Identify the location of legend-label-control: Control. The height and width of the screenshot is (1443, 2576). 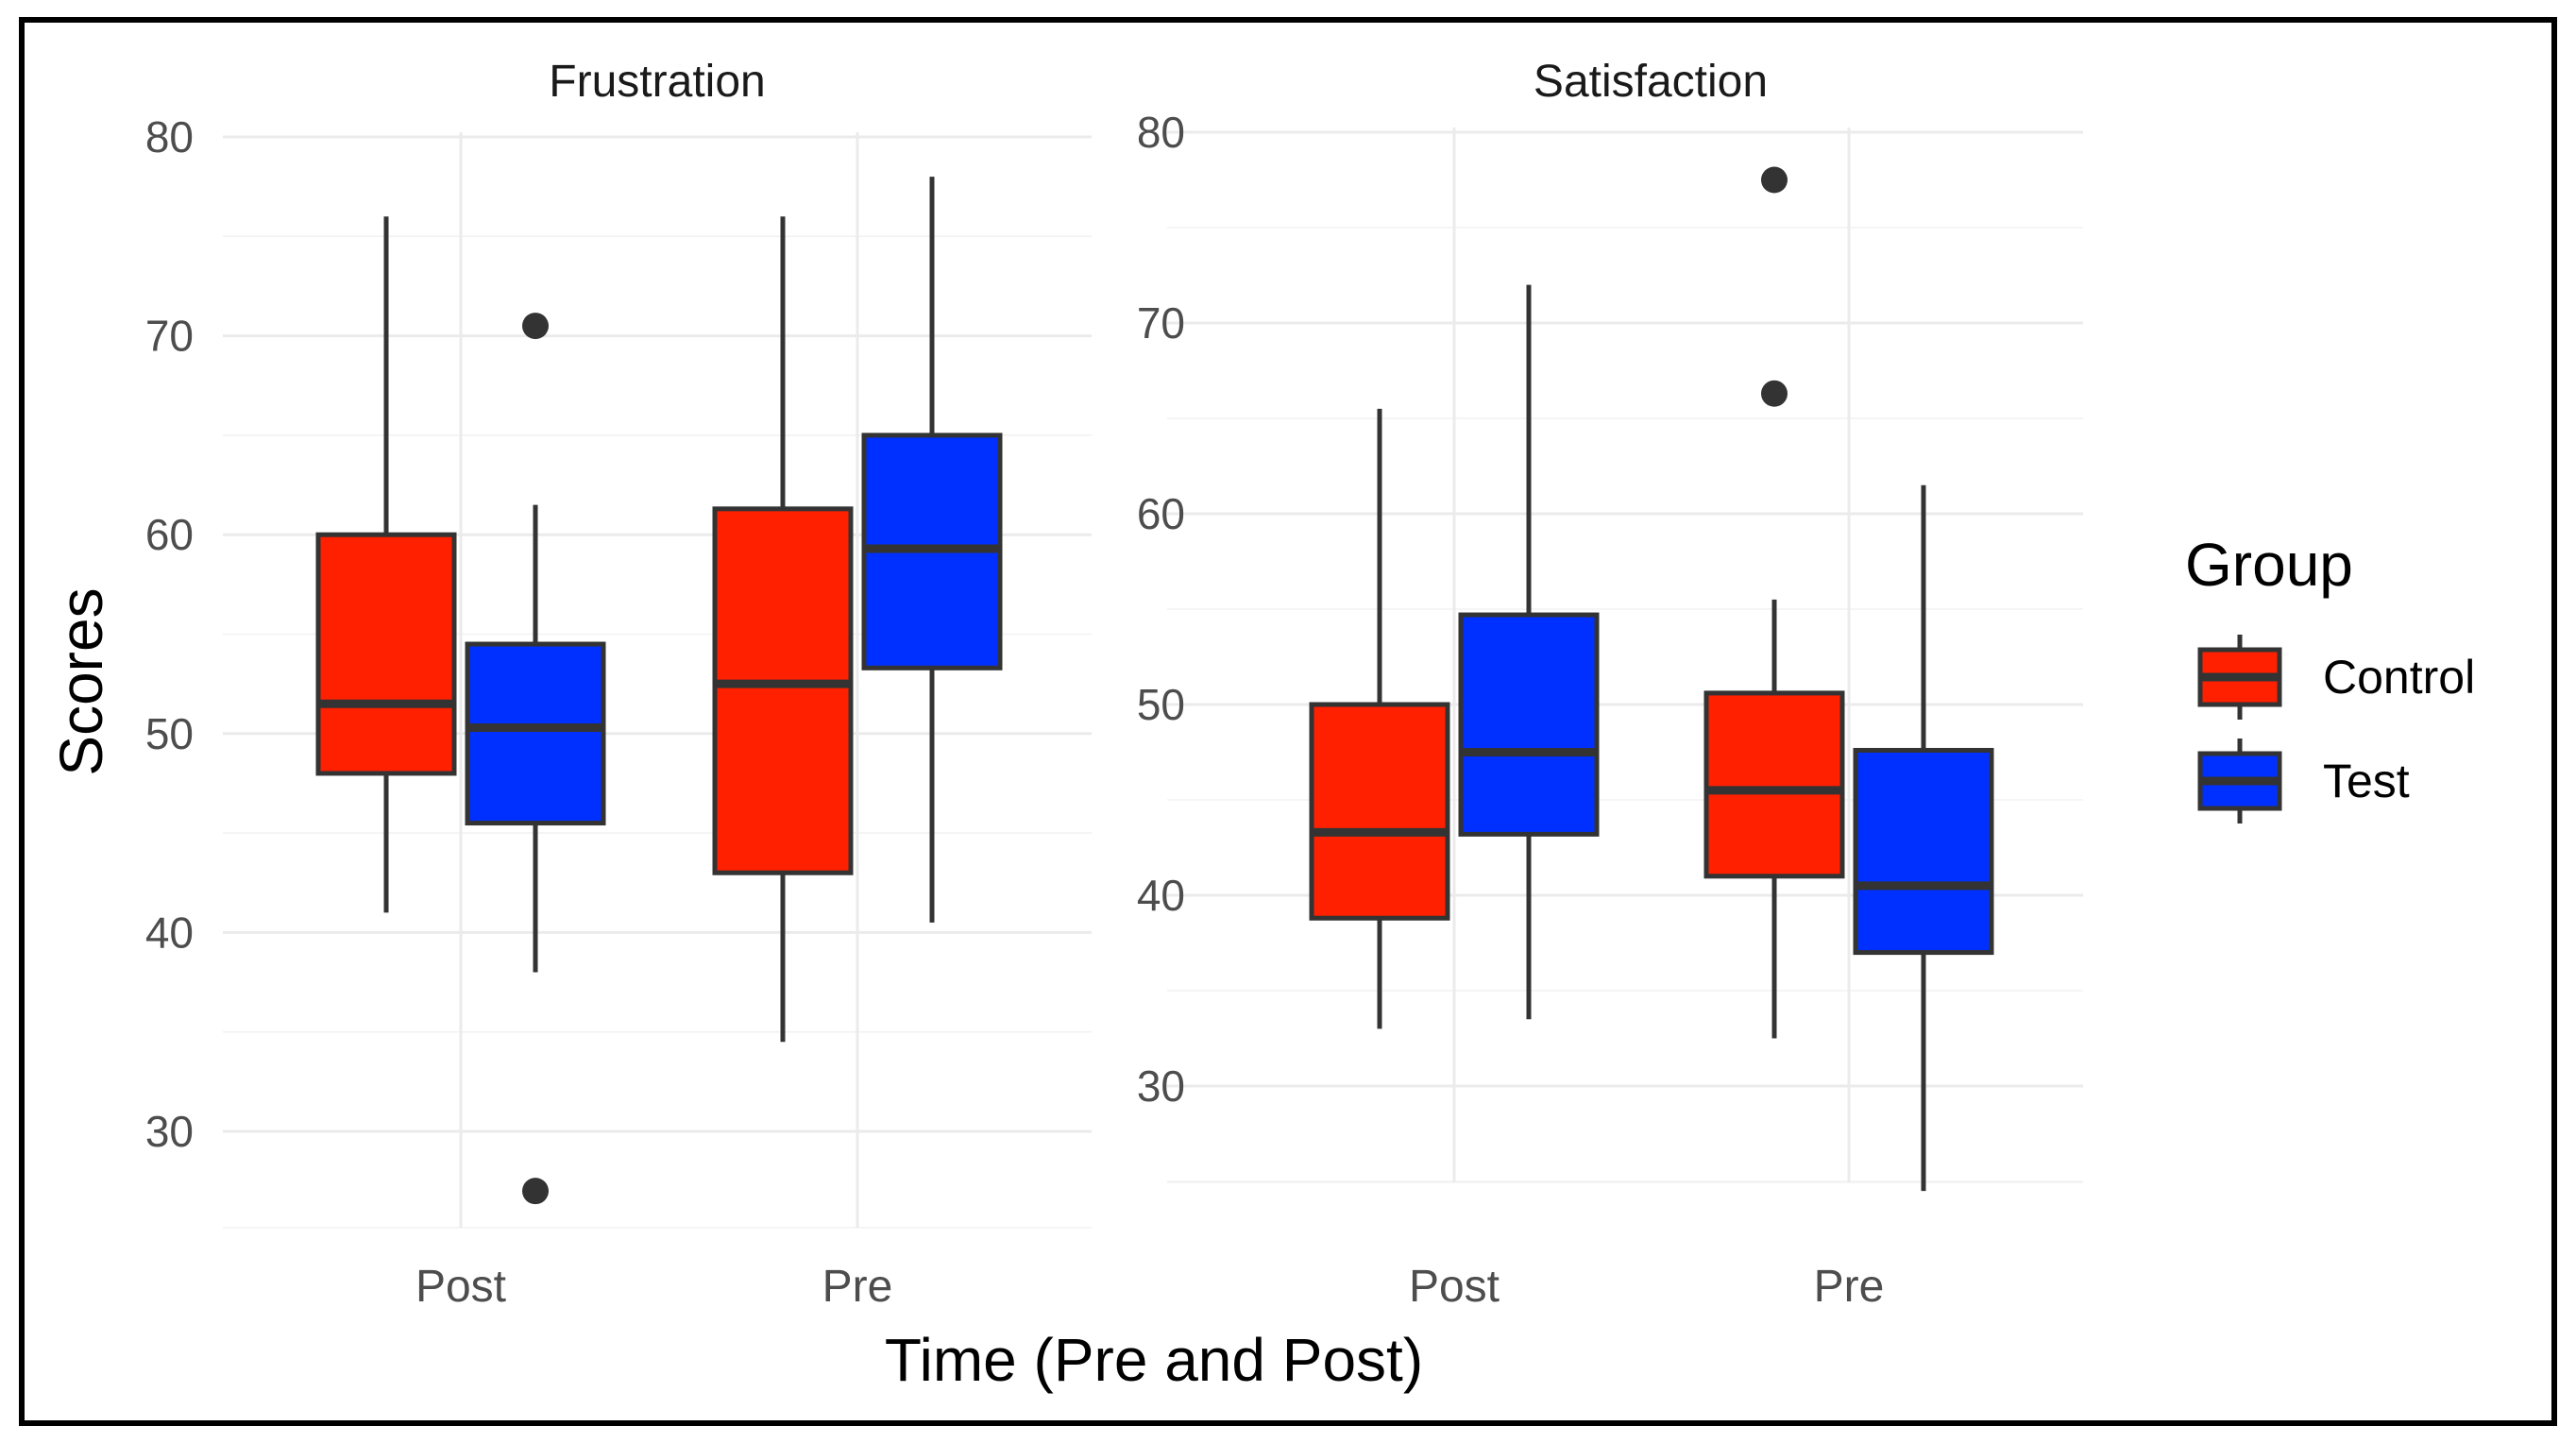
(2399, 677).